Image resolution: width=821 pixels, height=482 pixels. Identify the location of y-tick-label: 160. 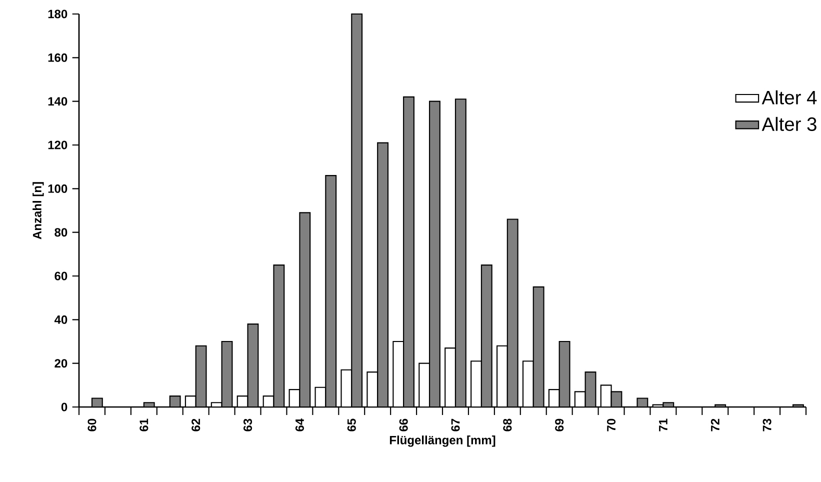
(58, 57).